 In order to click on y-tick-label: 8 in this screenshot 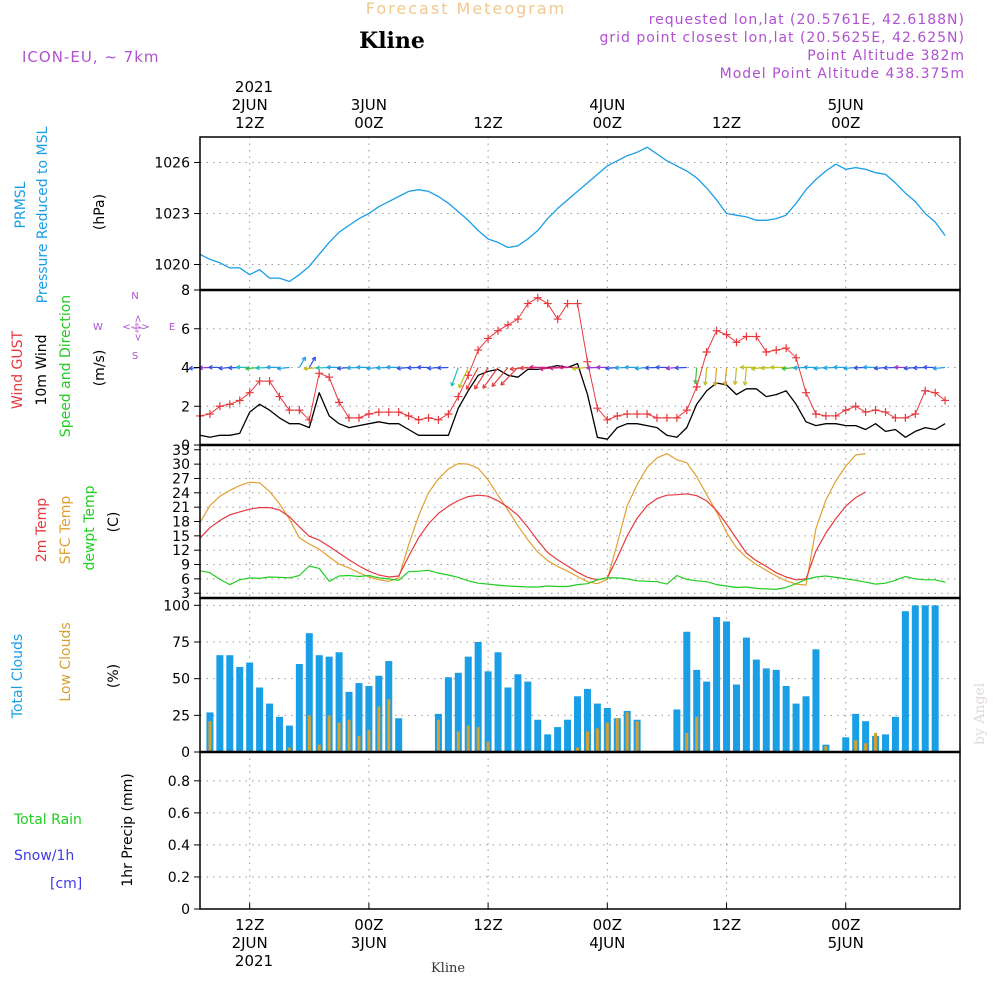, I will do `click(185, 291)`.